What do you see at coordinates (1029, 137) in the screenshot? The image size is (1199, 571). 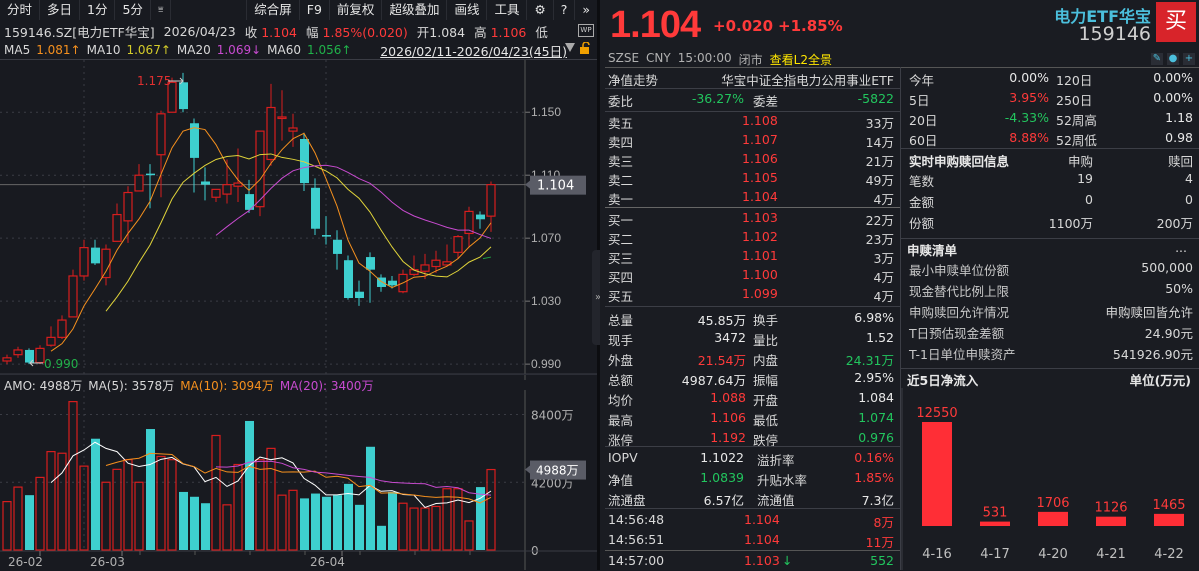 I see `stat-value: 8.88%` at bounding box center [1029, 137].